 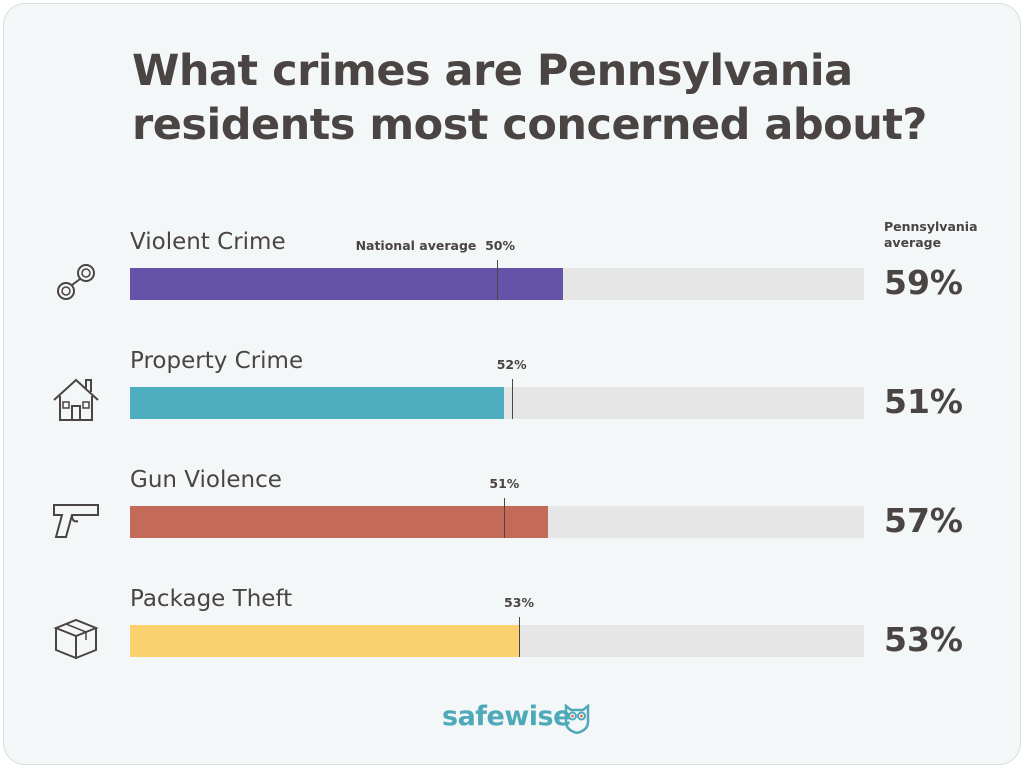 I want to click on pennsylvania-average-header: Pennsylvania average, so click(x=931, y=235).